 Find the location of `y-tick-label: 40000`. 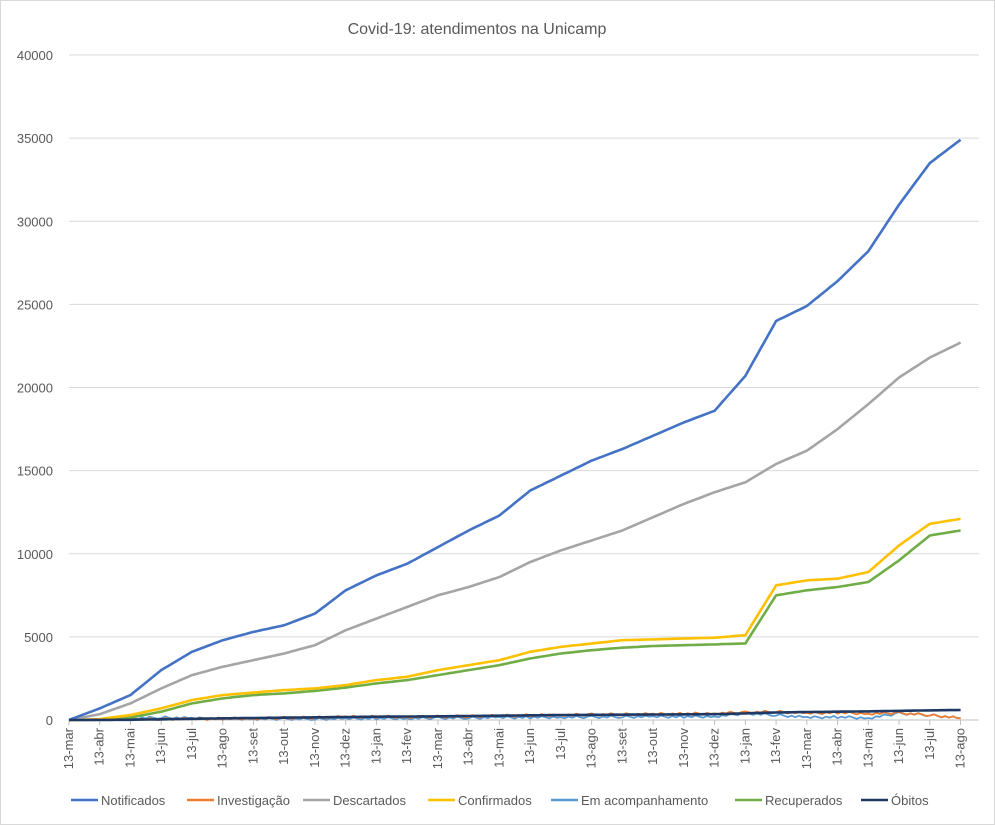

y-tick-label: 40000 is located at coordinates (35, 55).